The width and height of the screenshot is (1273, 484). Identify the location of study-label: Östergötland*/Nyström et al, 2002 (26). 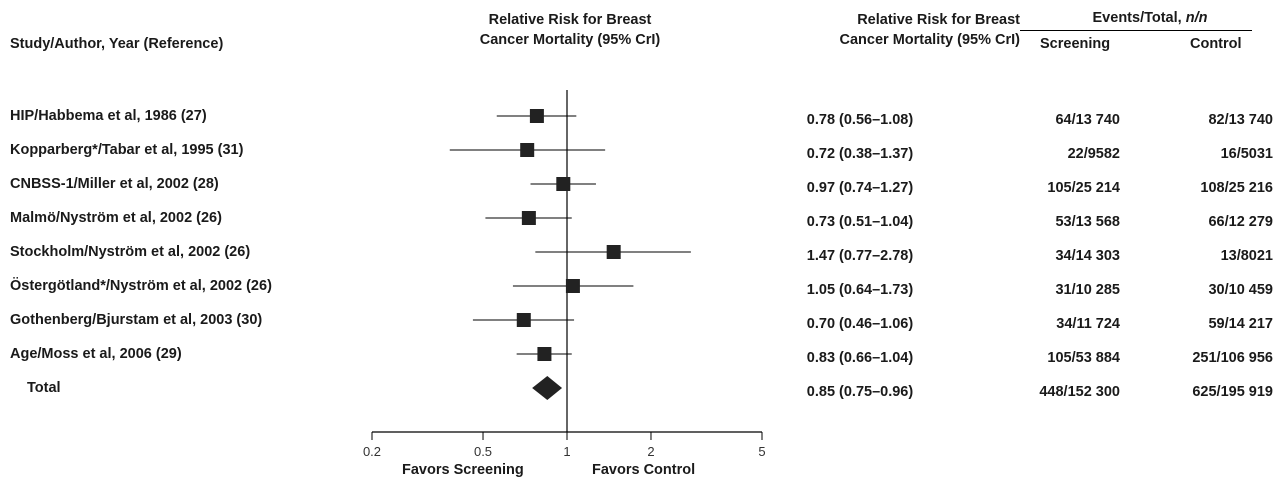
(141, 286).